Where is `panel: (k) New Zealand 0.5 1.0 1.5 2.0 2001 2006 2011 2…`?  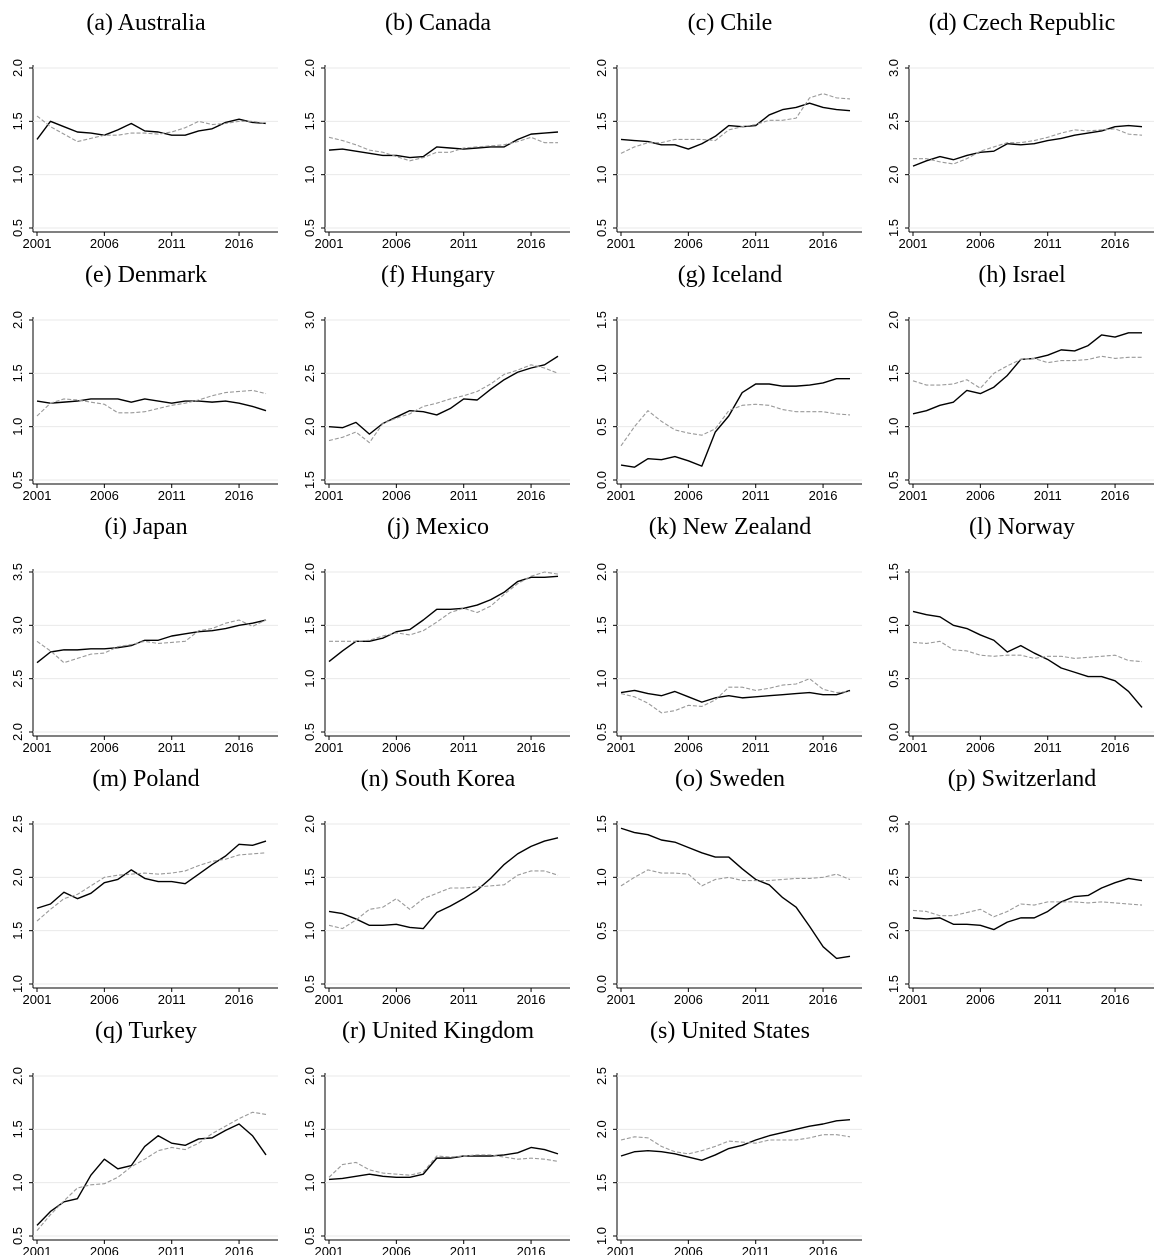 panel: (k) New Zealand 0.5 1.0 1.5 2.0 2001 2006 2011 2… is located at coordinates (728, 634).